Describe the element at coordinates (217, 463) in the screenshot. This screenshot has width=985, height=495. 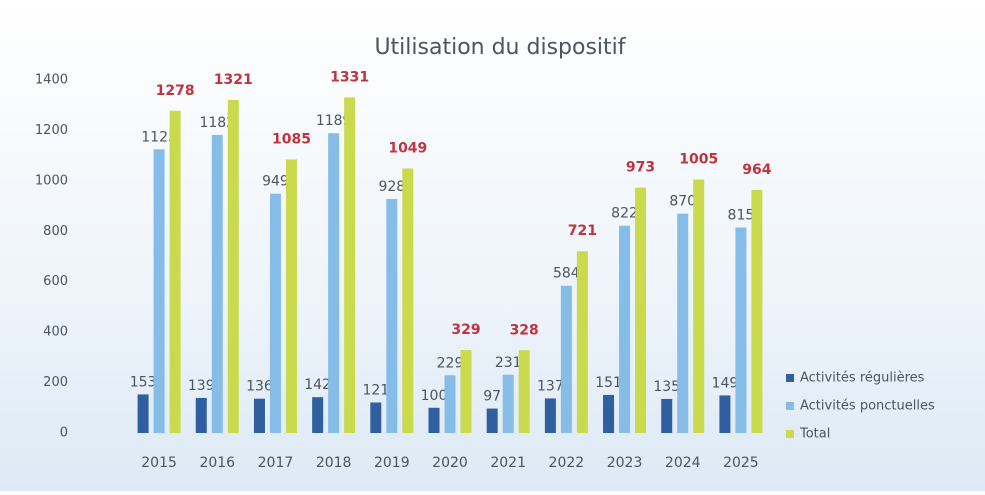
I see `x-tick-label: 2016` at that location.